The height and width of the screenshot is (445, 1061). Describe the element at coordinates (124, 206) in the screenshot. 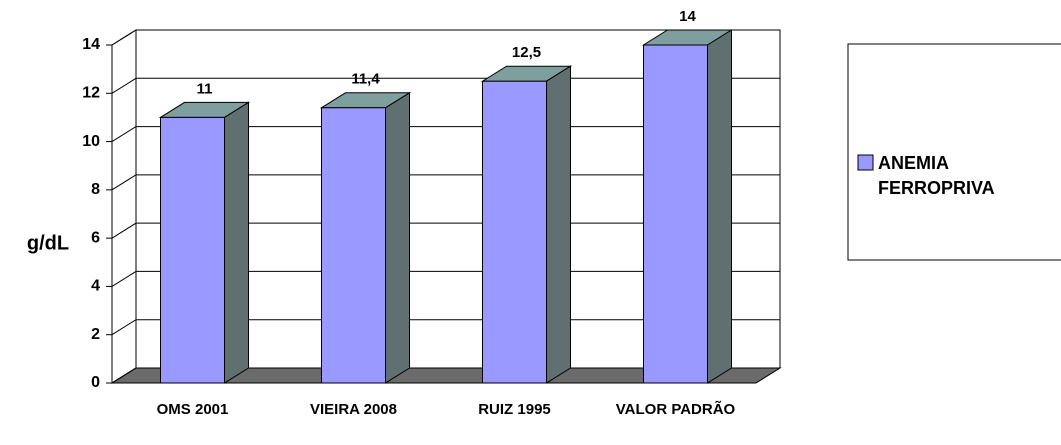

I see `side-wall` at that location.